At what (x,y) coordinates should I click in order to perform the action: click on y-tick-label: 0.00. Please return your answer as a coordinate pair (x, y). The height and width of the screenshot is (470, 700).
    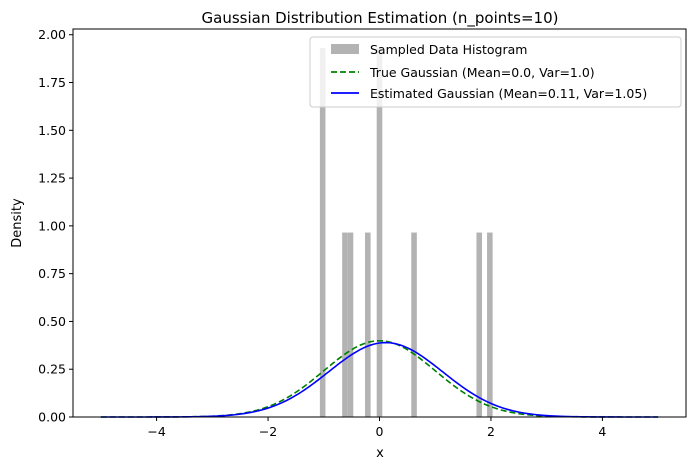
    Looking at the image, I should click on (52, 417).